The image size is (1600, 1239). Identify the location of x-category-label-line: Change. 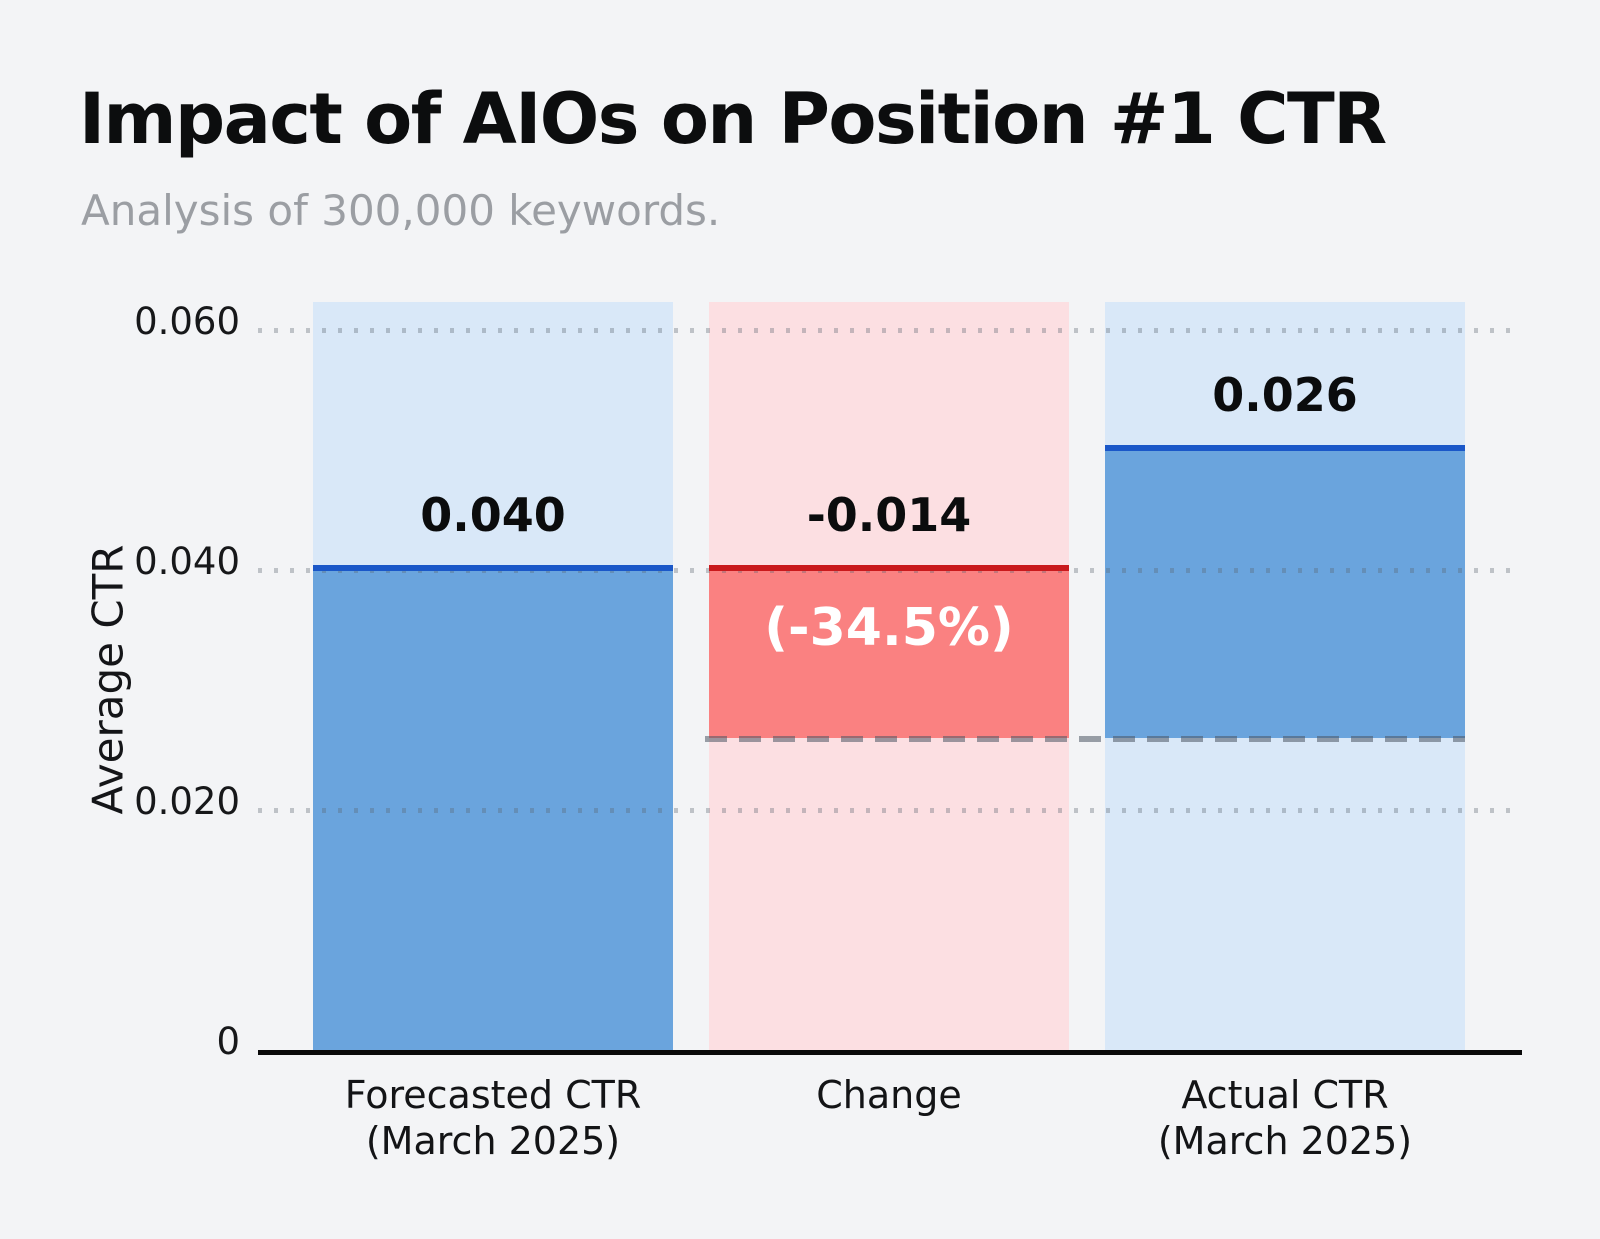
(889, 1095).